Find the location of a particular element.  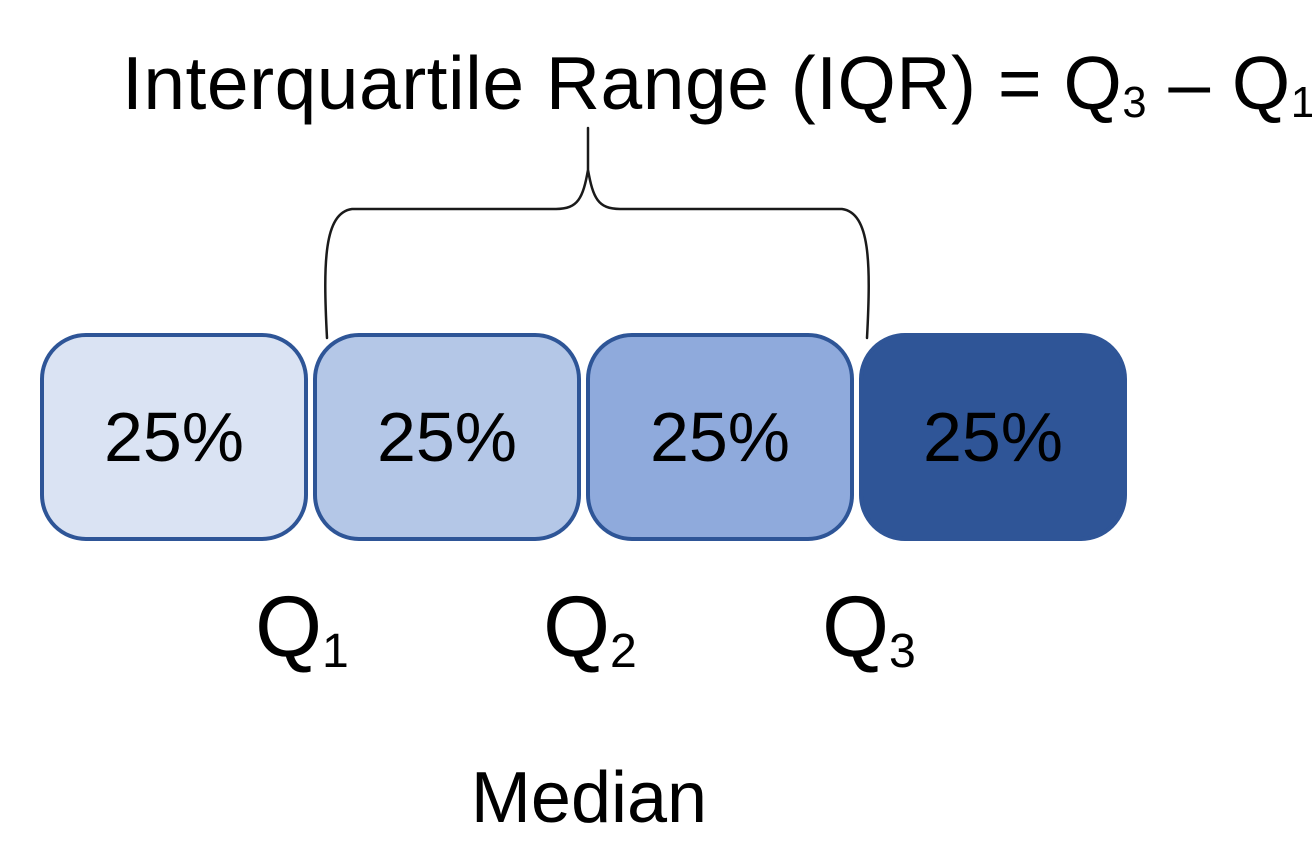

title-subscript-3: 3 is located at coordinates (1135, 102).